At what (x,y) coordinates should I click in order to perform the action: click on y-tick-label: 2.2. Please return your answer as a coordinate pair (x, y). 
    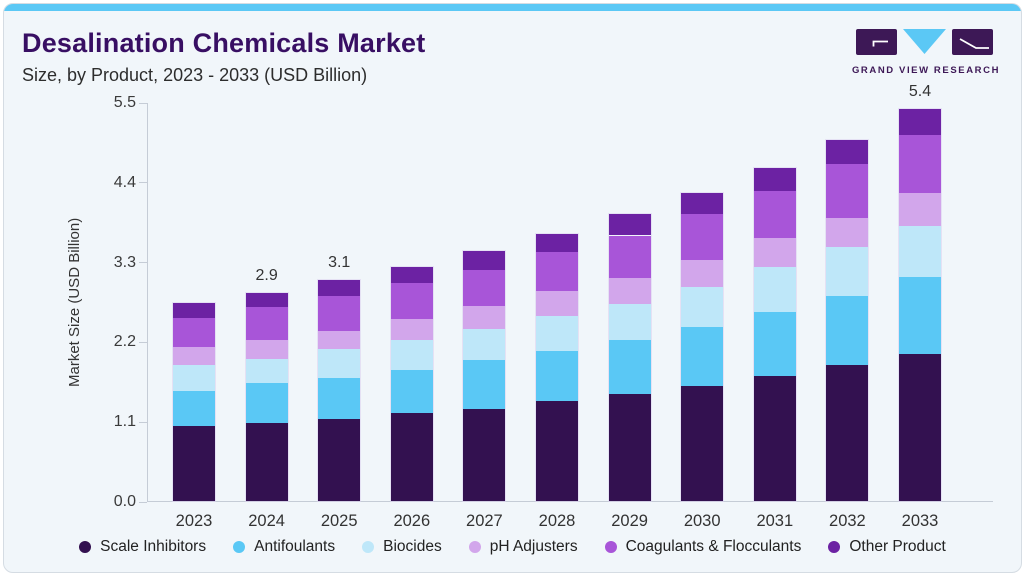
    Looking at the image, I should click on (124, 342).